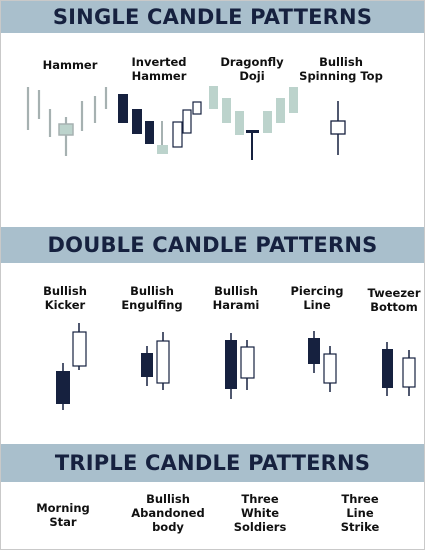 The height and width of the screenshot is (550, 425). Describe the element at coordinates (162, 149) in the screenshot. I see `inverted-hammer-body` at that location.